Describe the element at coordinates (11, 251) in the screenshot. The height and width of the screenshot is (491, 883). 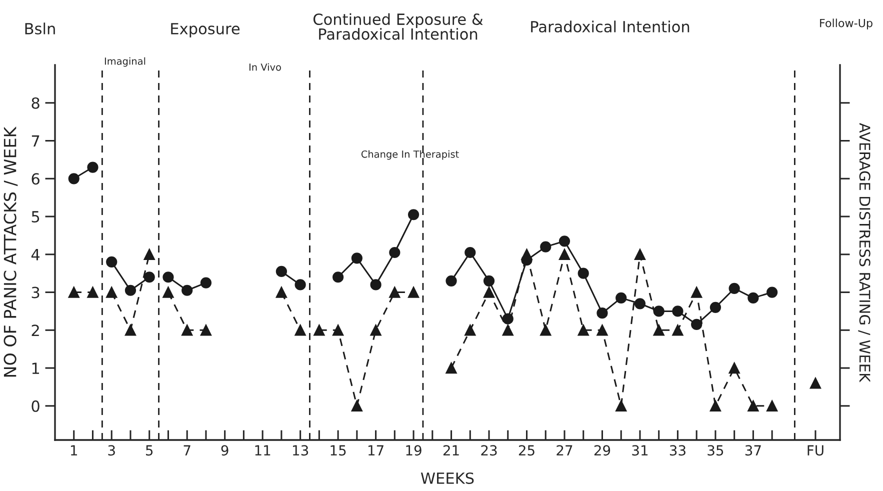
I see `y-axis-title: NO OF PANIC ATTACKS / WEEK` at that location.